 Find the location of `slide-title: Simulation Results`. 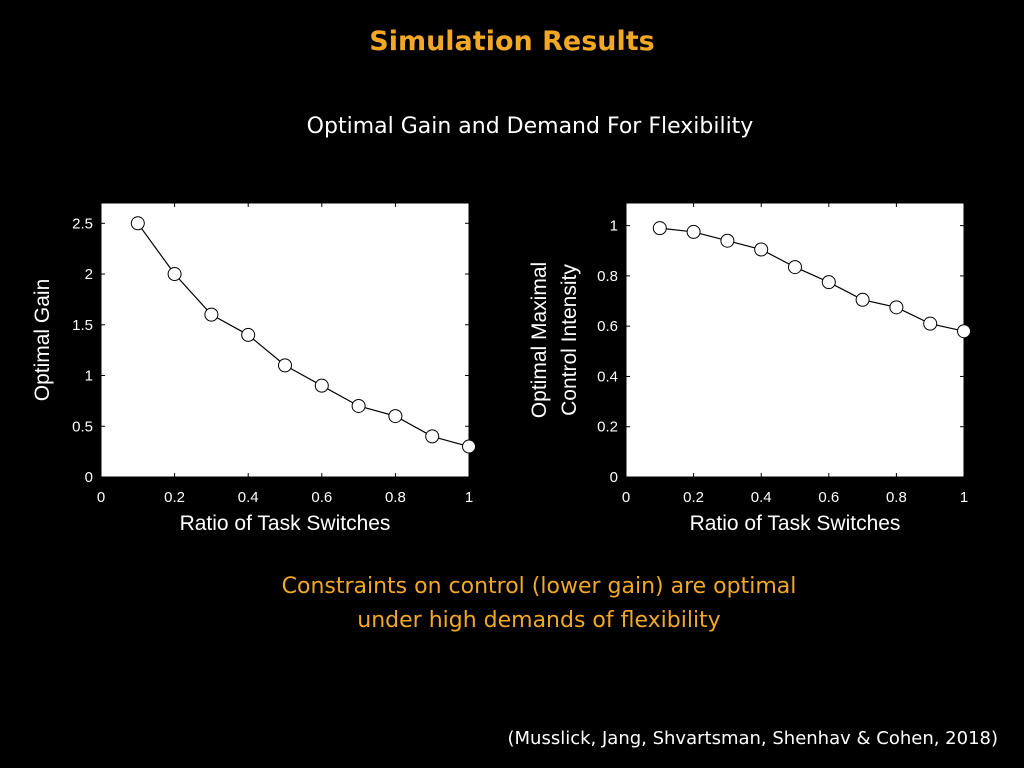

slide-title: Simulation Results is located at coordinates (512, 41).